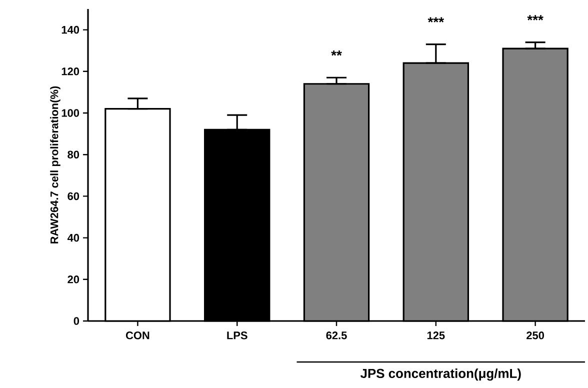 The width and height of the screenshot is (588, 388). I want to click on x-tick-label: CON, so click(138, 336).